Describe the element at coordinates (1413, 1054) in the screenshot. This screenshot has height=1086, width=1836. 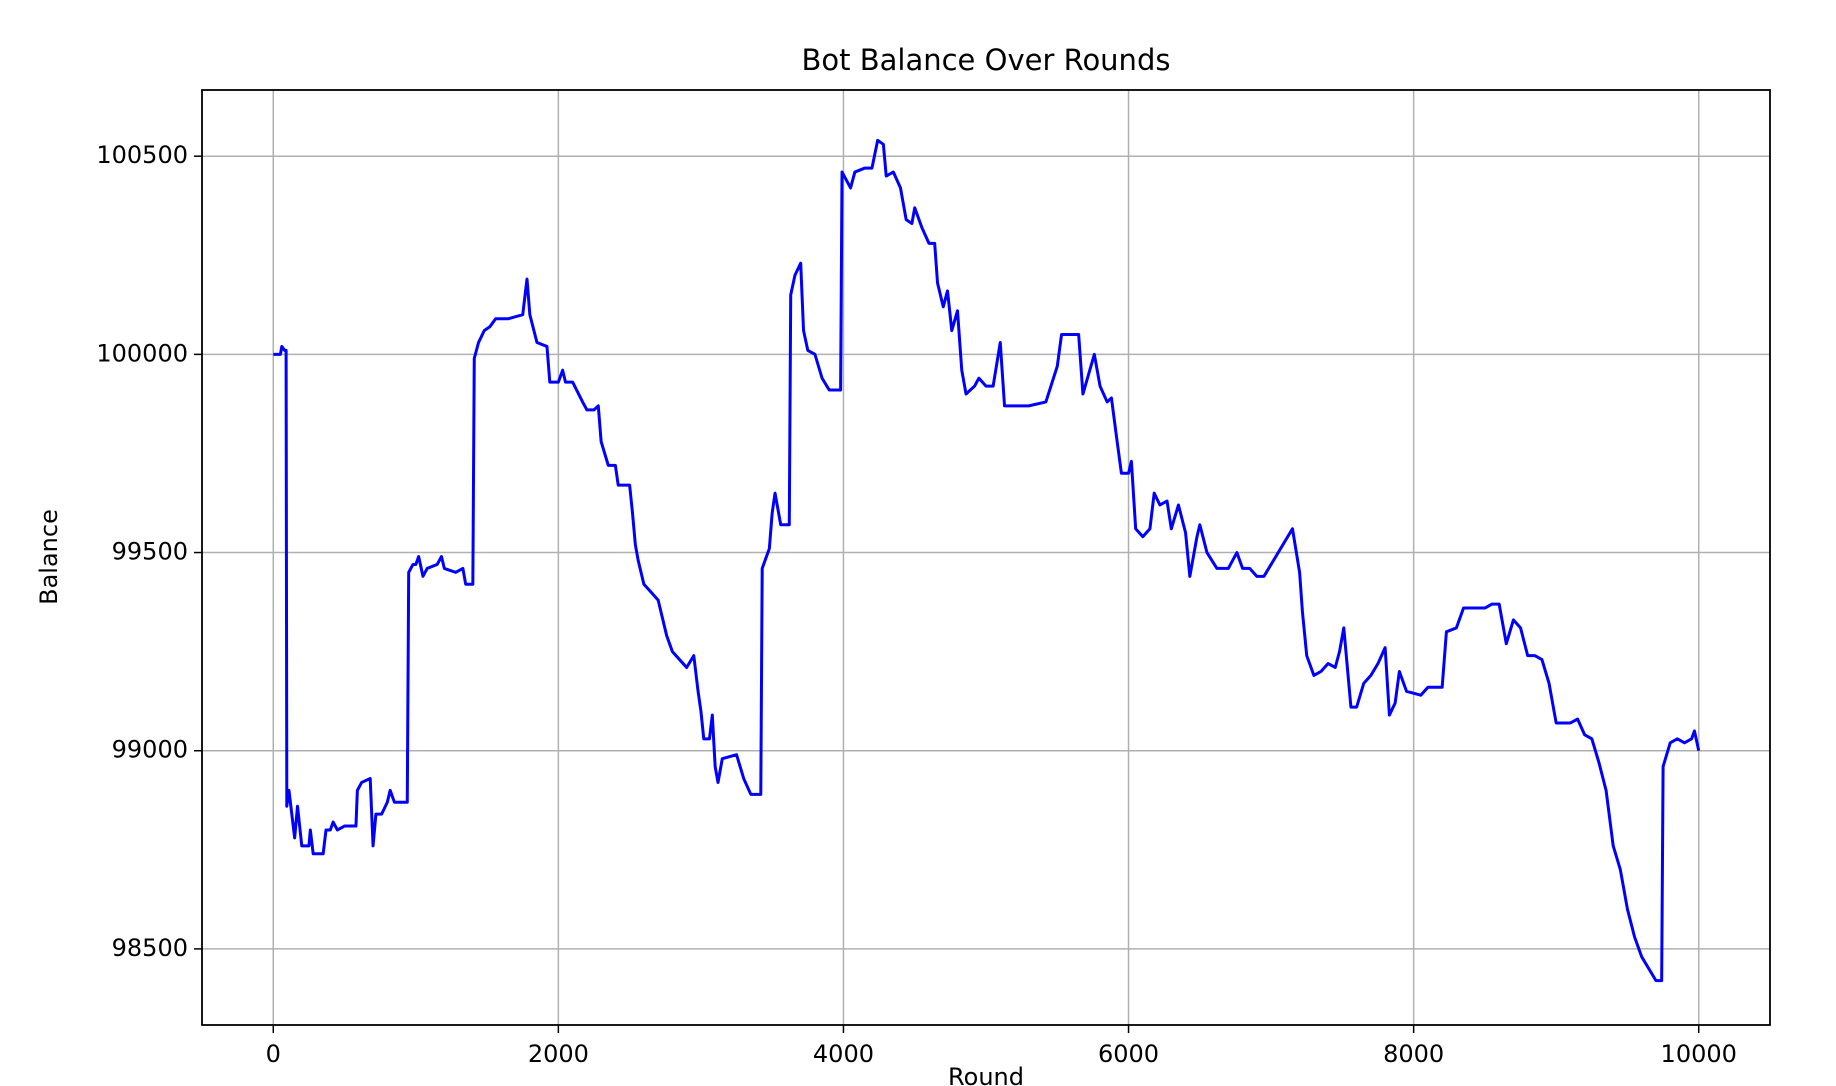
I see `x-tick-label: 8000` at that location.